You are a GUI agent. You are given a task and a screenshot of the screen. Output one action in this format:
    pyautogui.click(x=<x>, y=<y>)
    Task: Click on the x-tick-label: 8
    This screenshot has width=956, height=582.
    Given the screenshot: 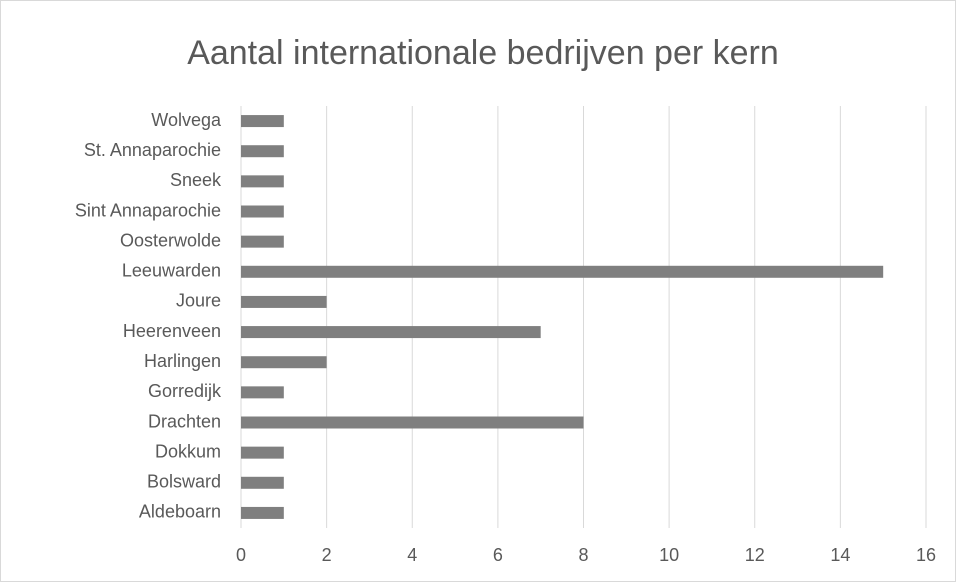 What is the action you would take?
    pyautogui.click(x=583, y=555)
    